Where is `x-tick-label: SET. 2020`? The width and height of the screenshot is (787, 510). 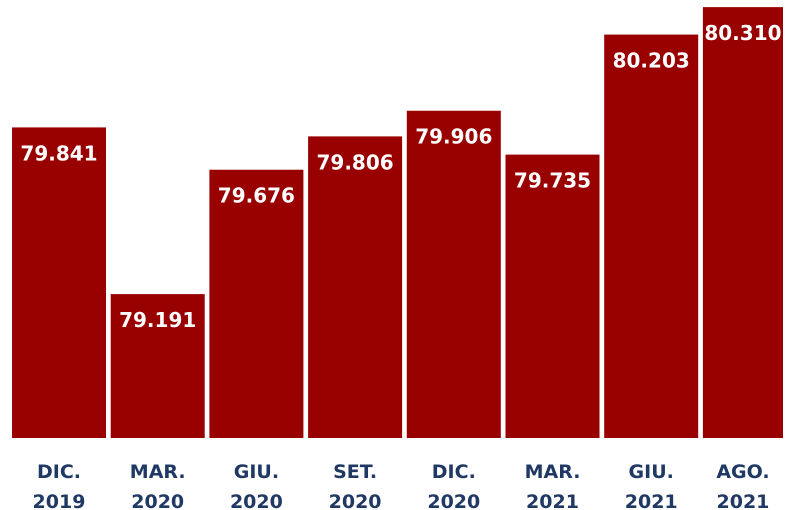
x-tick-label: SET. 2020 is located at coordinates (355, 485).